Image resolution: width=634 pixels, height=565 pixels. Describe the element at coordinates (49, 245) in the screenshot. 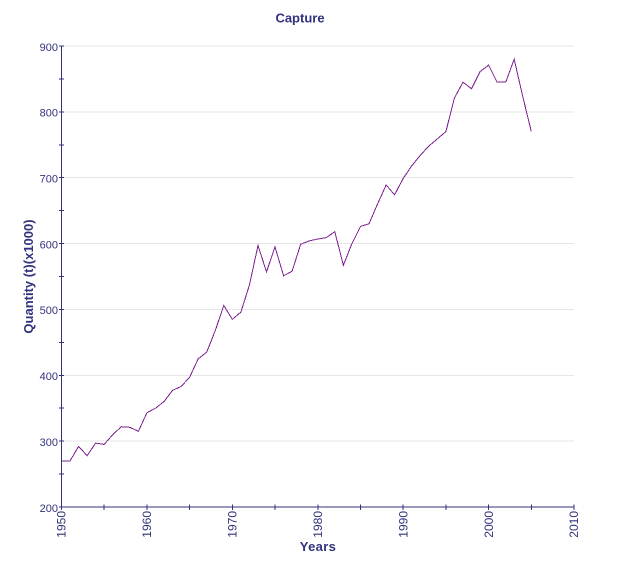

I see `svg-text: 600` at that location.